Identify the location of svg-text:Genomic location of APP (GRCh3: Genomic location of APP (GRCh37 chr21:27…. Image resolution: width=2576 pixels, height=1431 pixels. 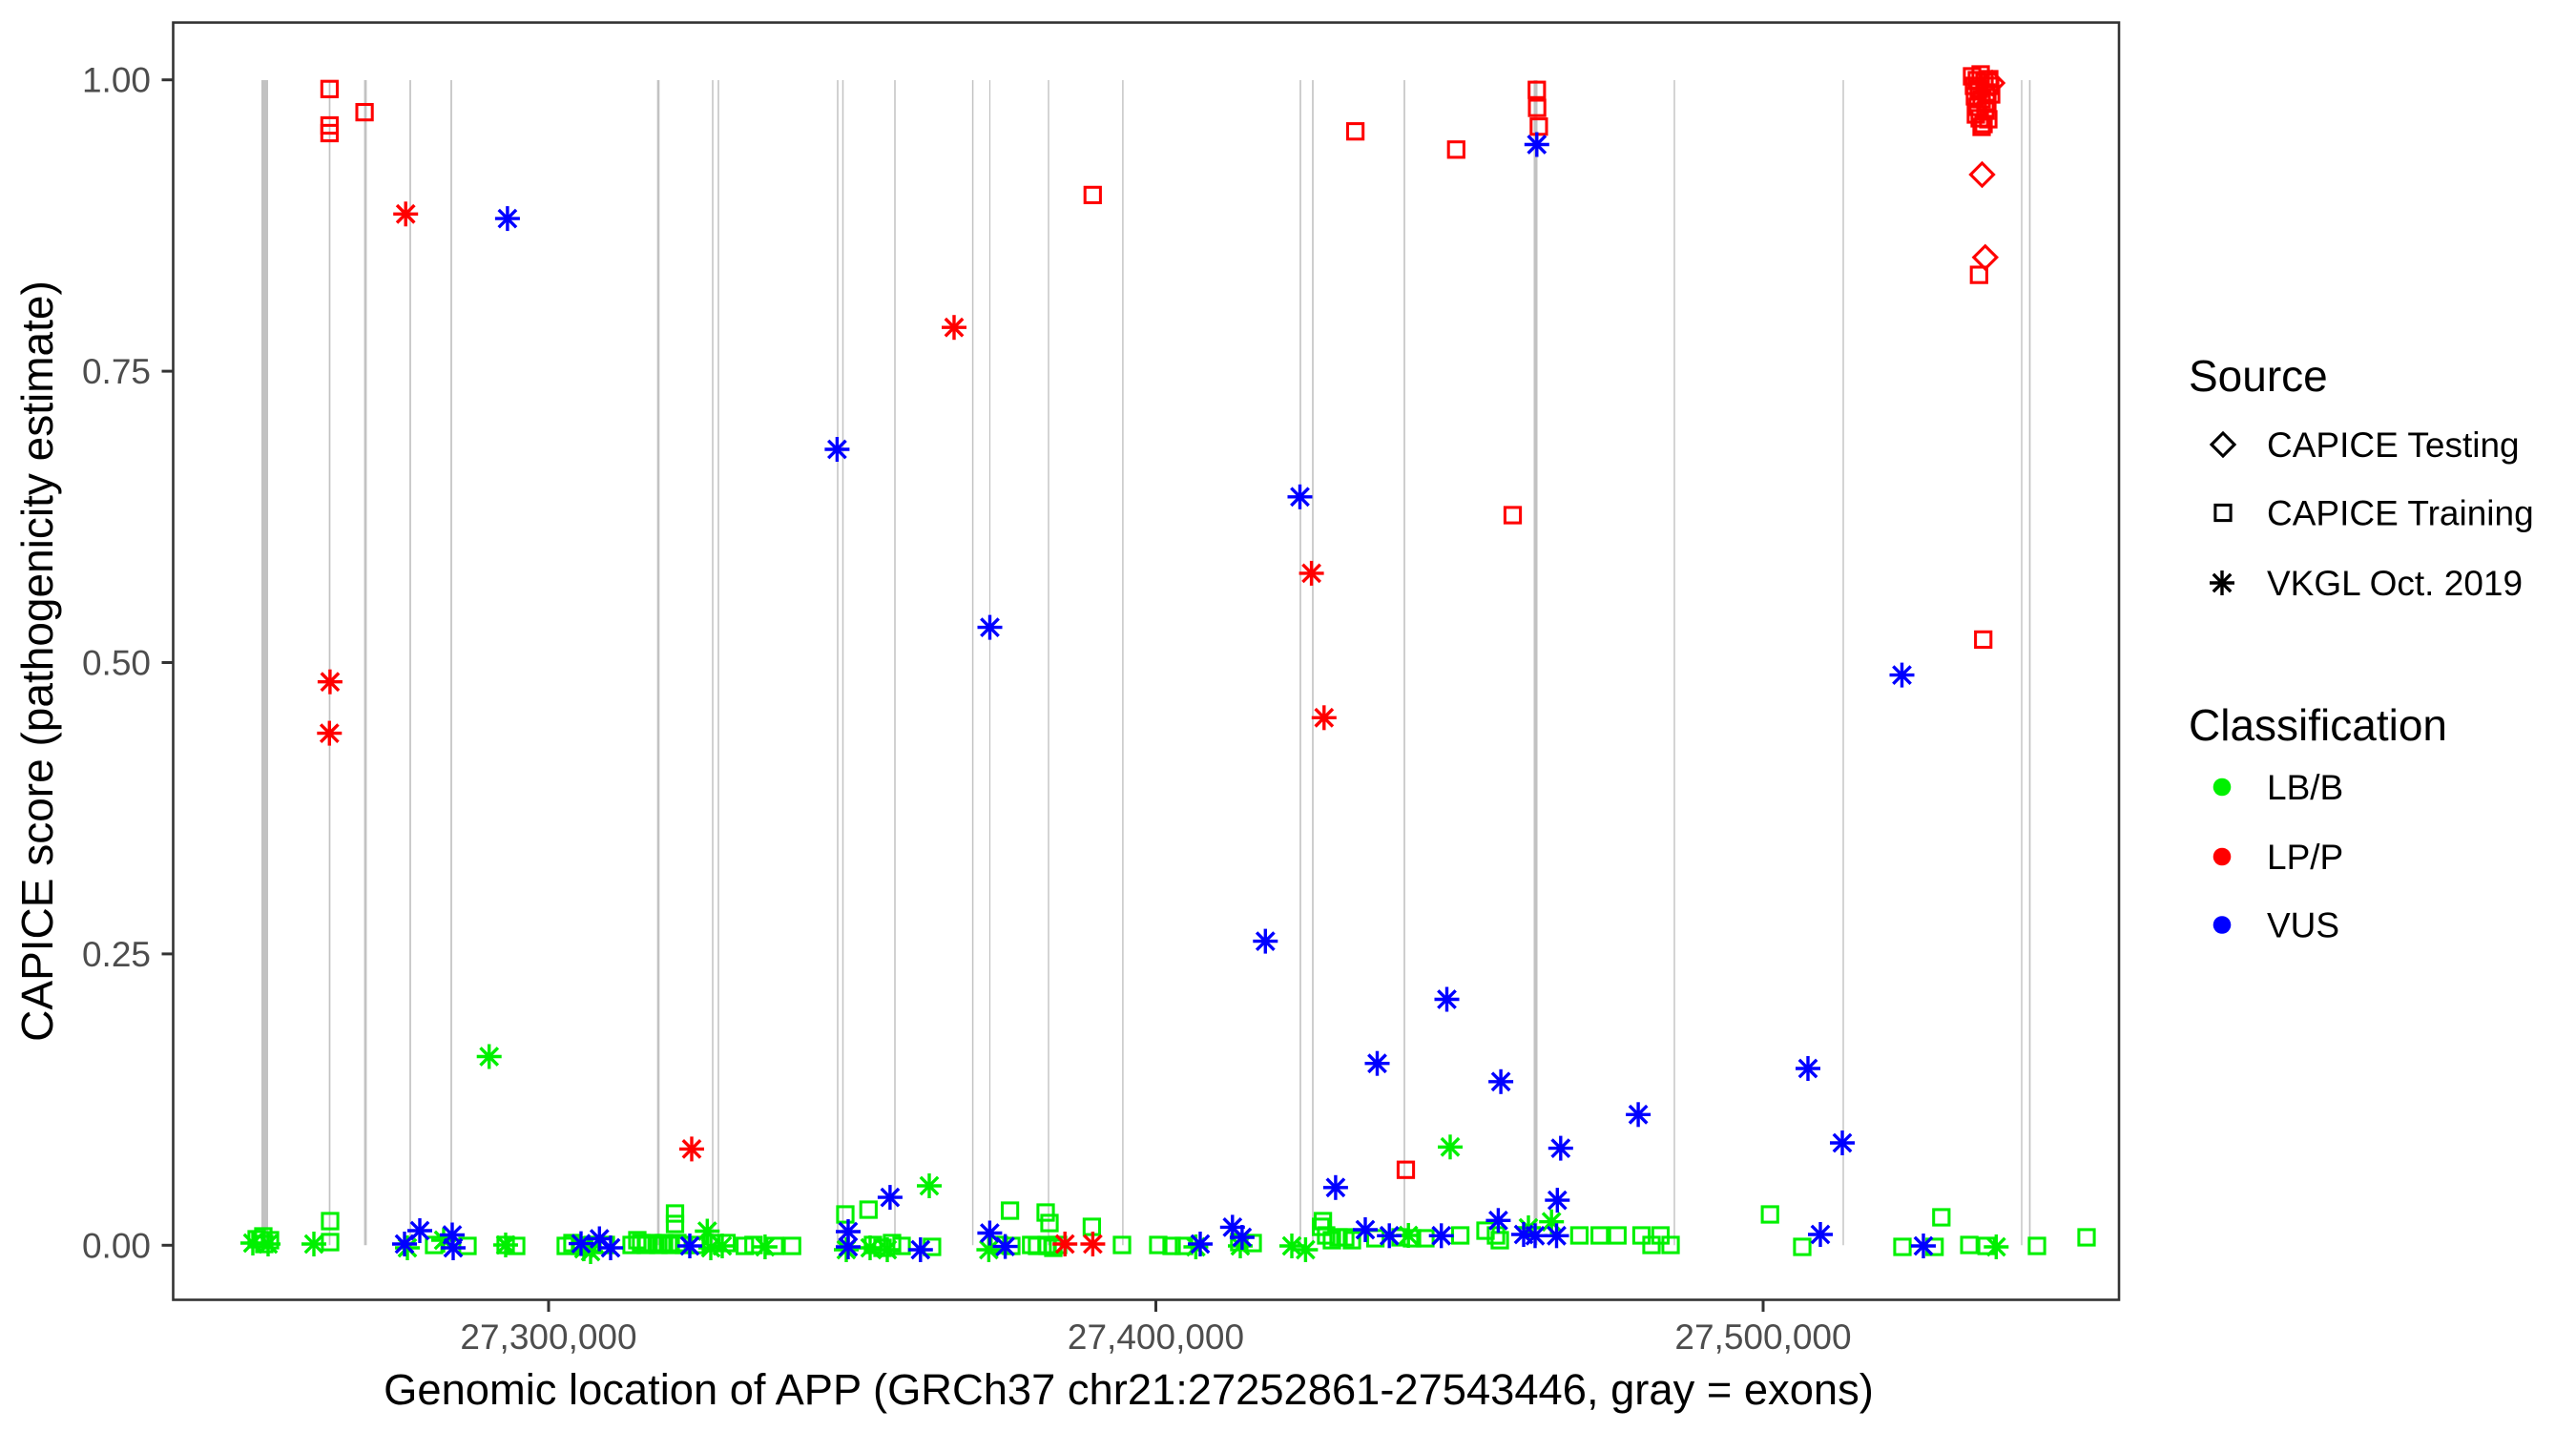
(1129, 1390).